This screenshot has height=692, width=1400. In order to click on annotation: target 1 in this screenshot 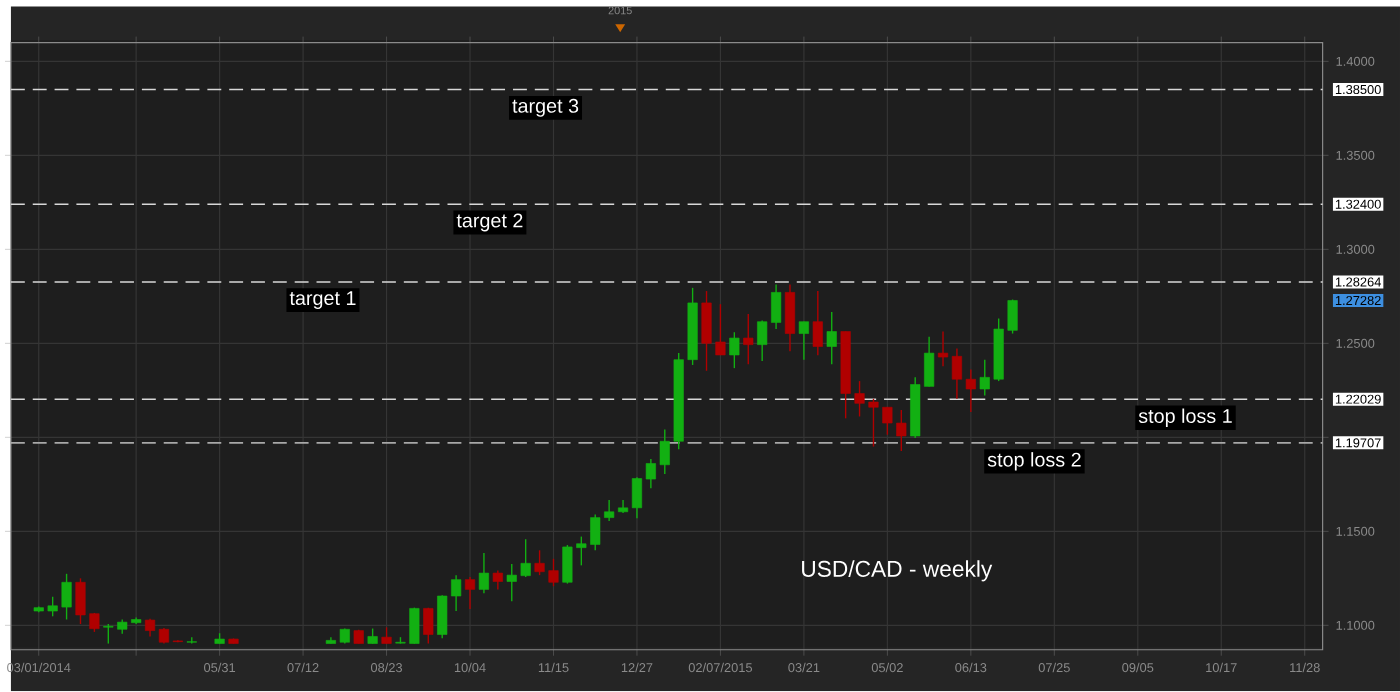, I will do `click(322, 300)`.